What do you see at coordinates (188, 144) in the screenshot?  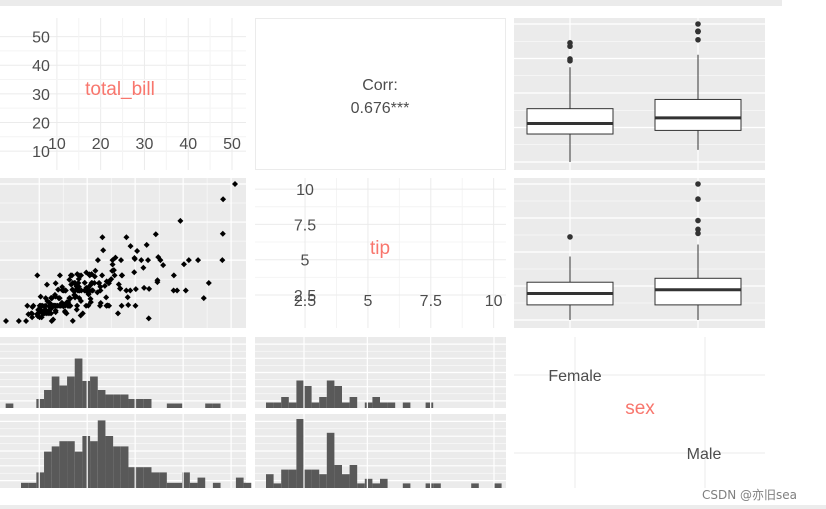 I see `x-tick-label: 40` at bounding box center [188, 144].